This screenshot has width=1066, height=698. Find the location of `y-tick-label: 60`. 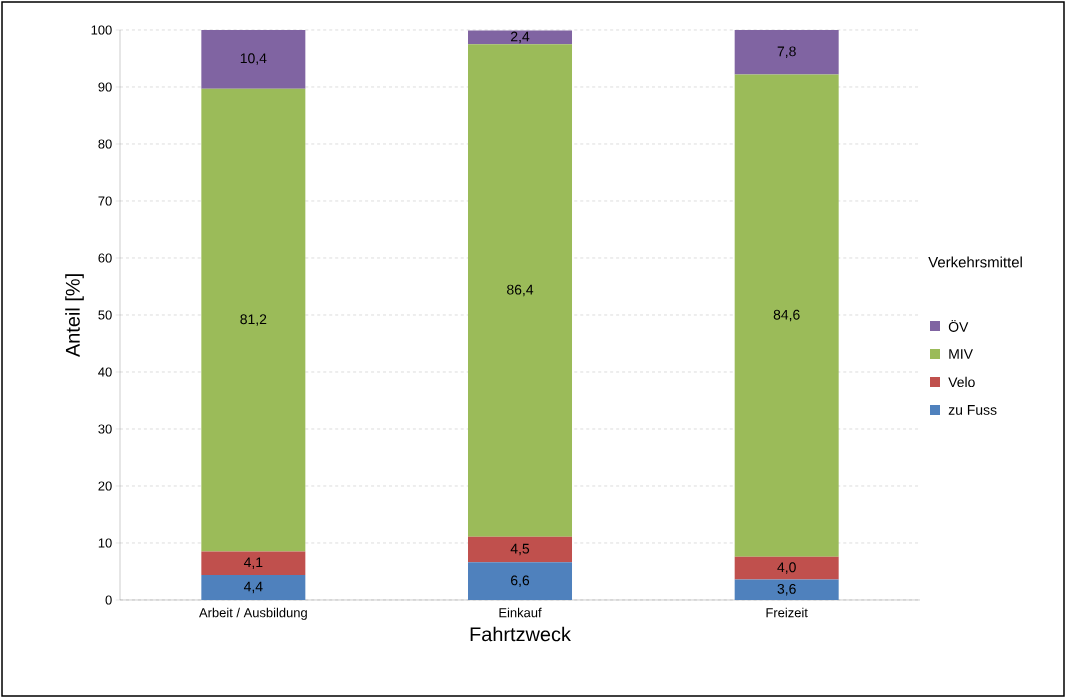

y-tick-label: 60 is located at coordinates (105, 258).